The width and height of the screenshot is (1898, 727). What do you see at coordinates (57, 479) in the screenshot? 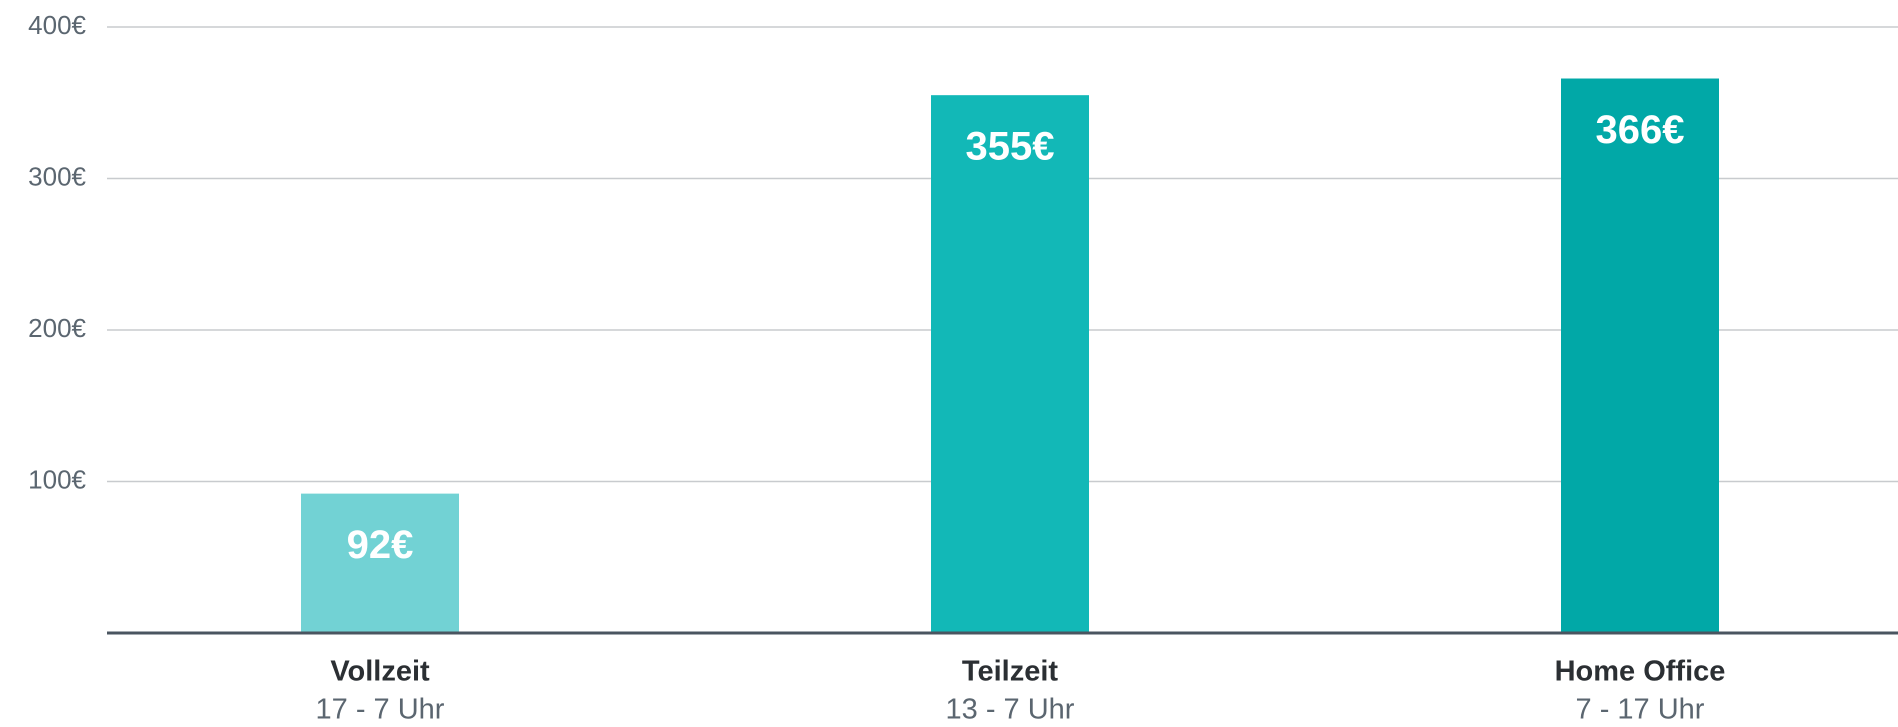
I see `y-tick-label: 100€` at bounding box center [57, 479].